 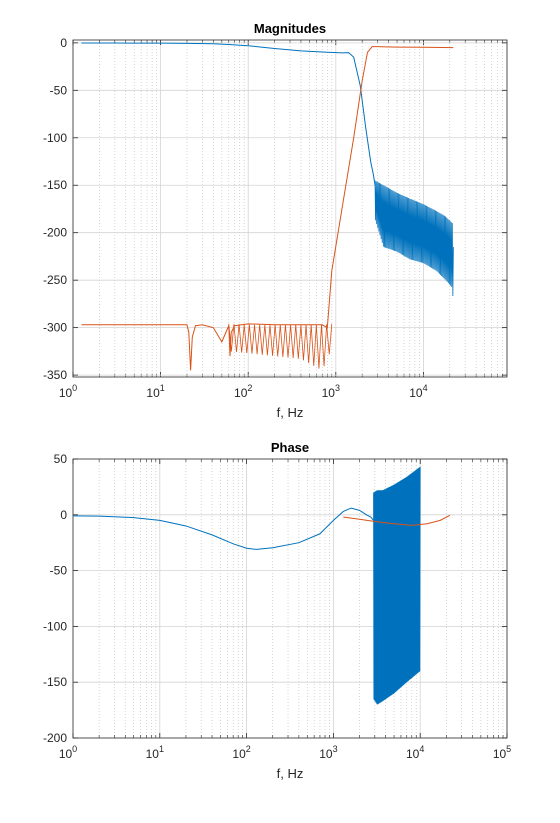 I want to click on phase-x-axis-label: f, Hz, so click(x=290, y=773).